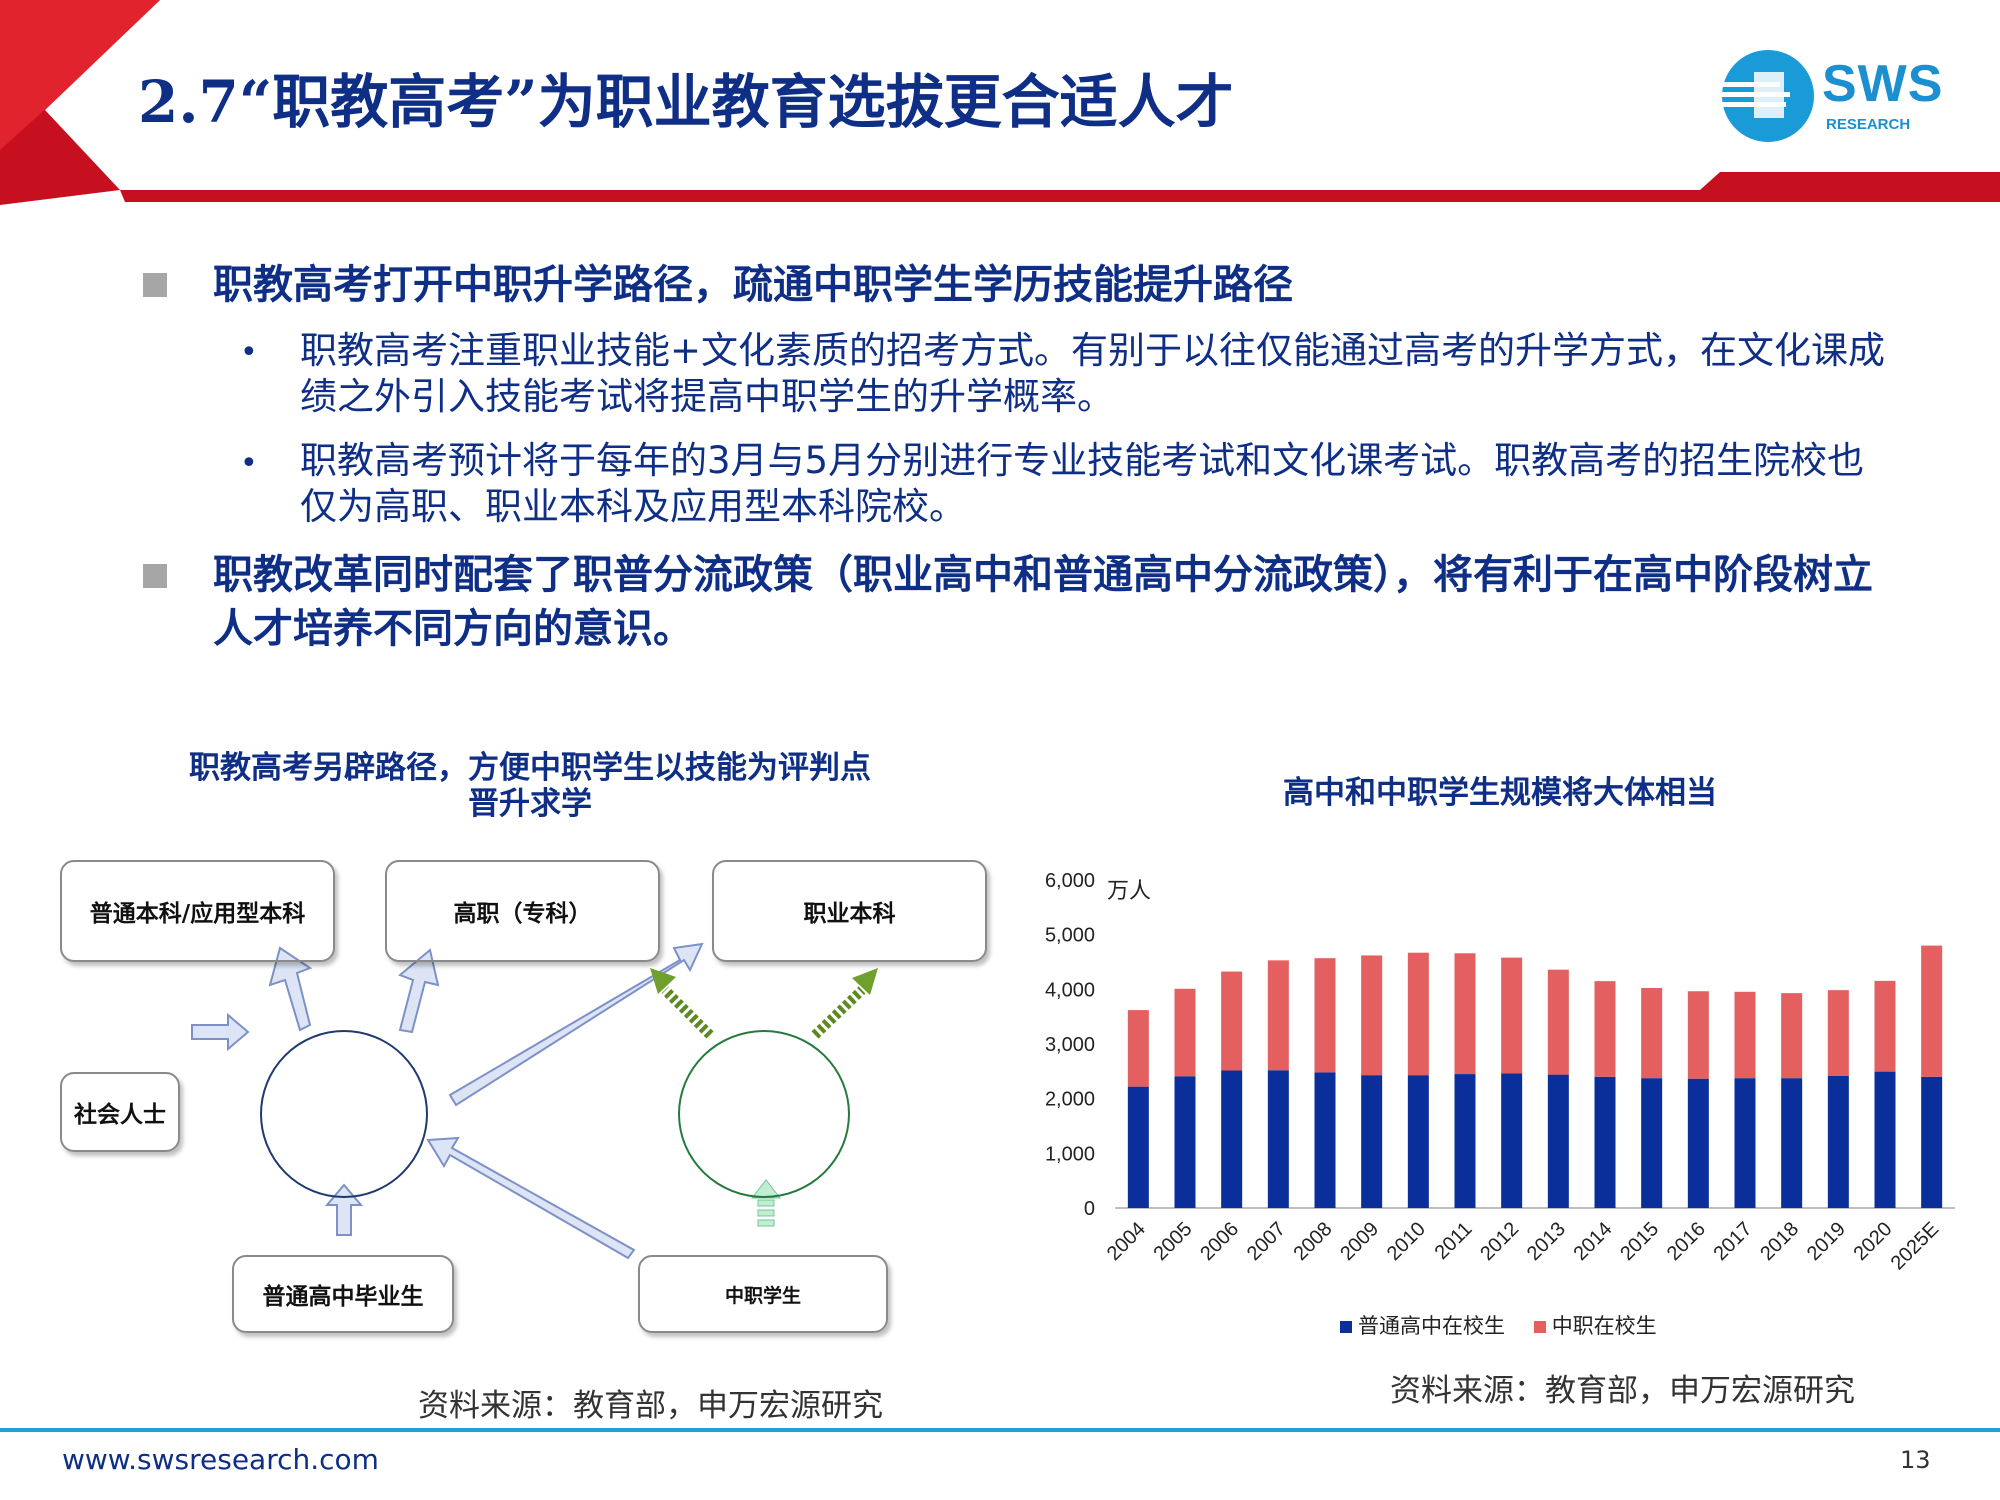 The width and height of the screenshot is (2000, 1500). I want to click on header-band, so click(1000, 102).